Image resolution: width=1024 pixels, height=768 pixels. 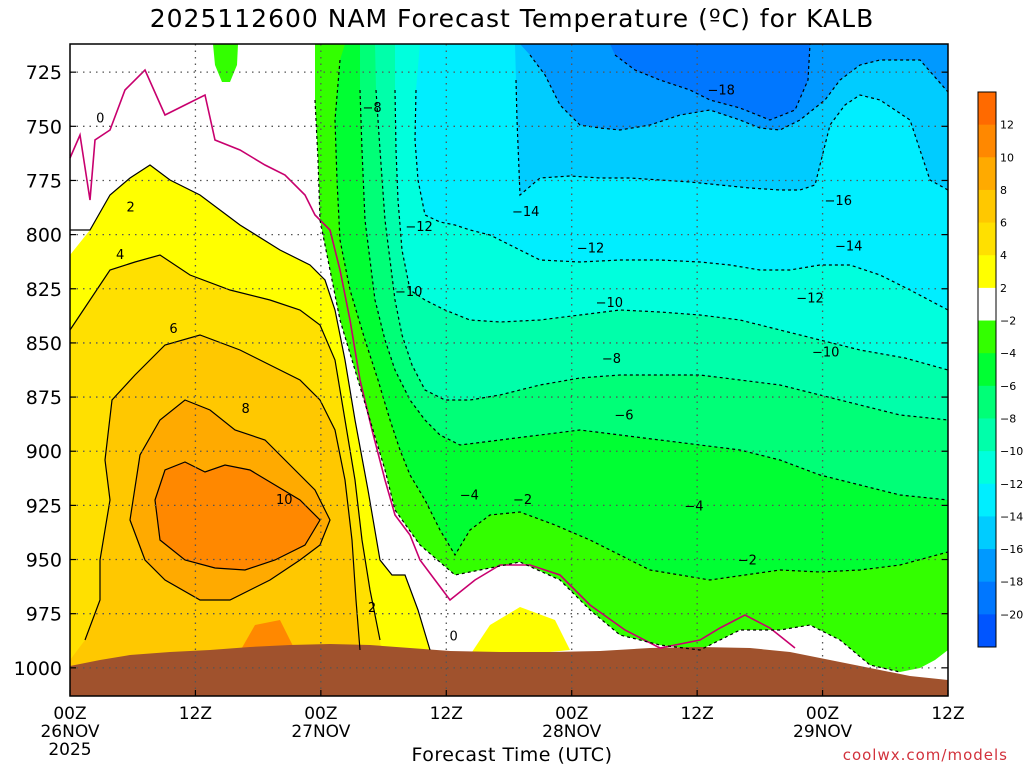 I want to click on x-tick-year: 2025, so click(x=69, y=750).